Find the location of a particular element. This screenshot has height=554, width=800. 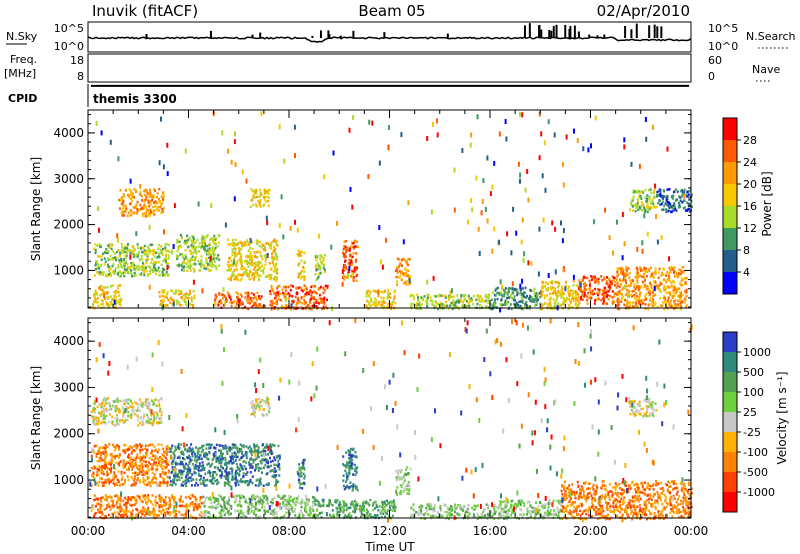

y-tick-label: 1000 is located at coordinates (68, 270).